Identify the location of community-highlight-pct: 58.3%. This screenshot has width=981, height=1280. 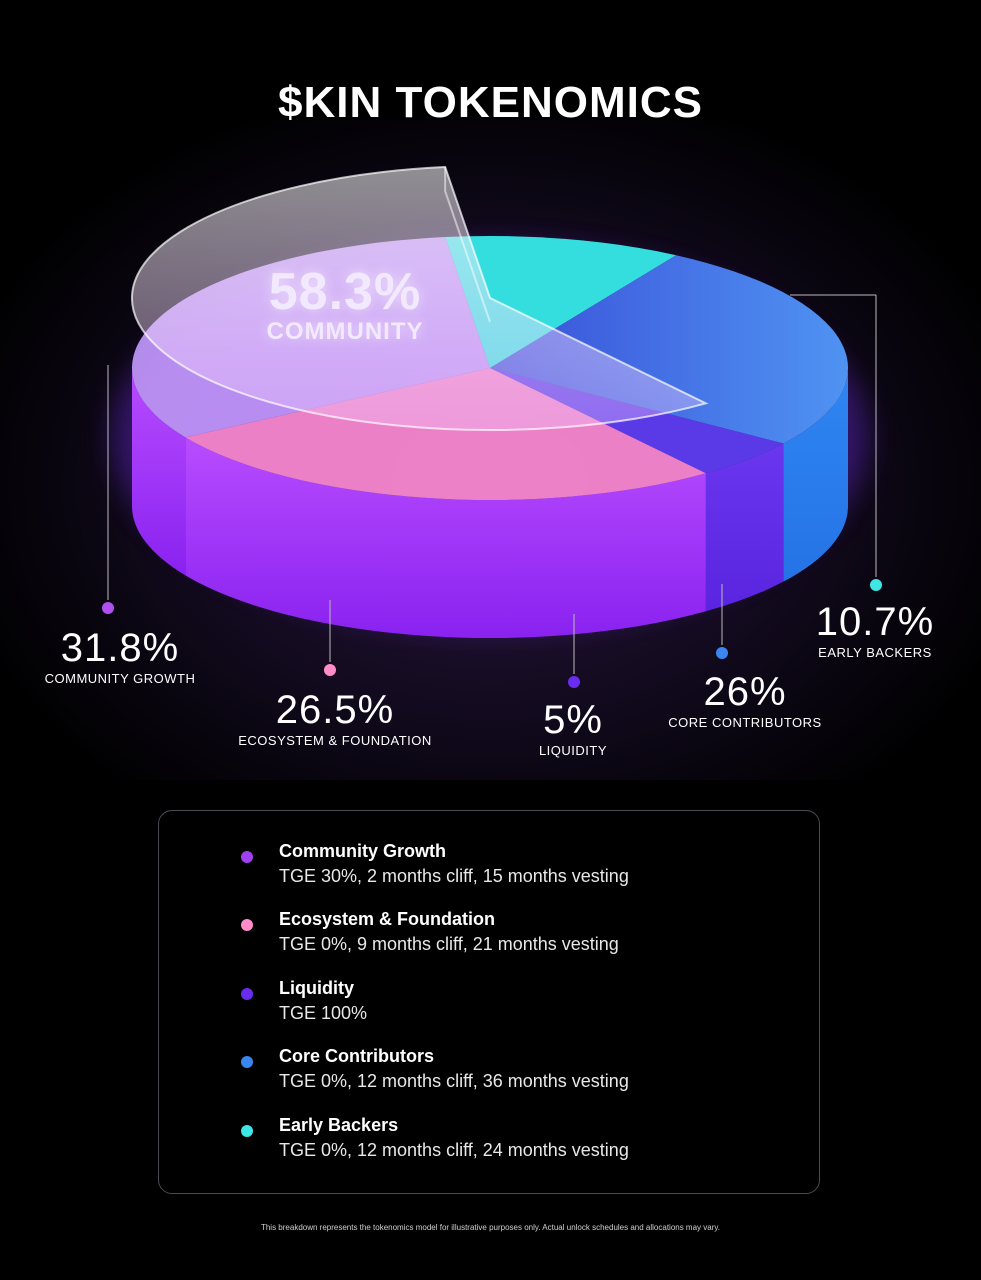
(345, 292).